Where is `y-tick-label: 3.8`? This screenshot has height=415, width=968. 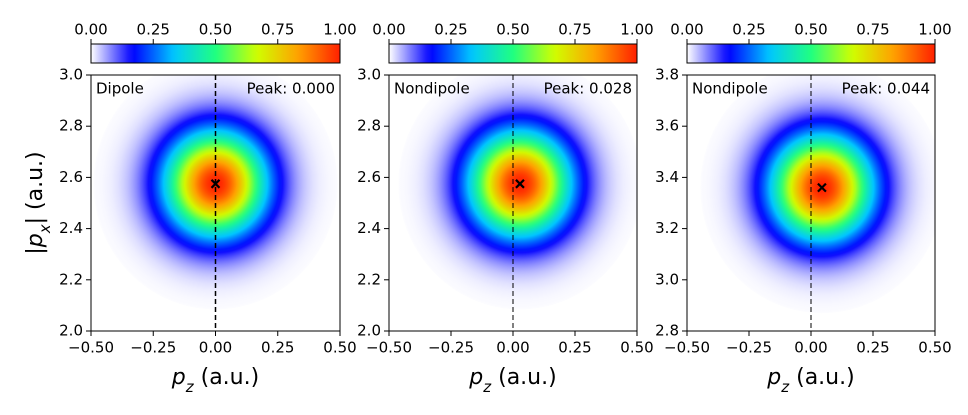
y-tick-label: 3.8 is located at coordinates (667, 75).